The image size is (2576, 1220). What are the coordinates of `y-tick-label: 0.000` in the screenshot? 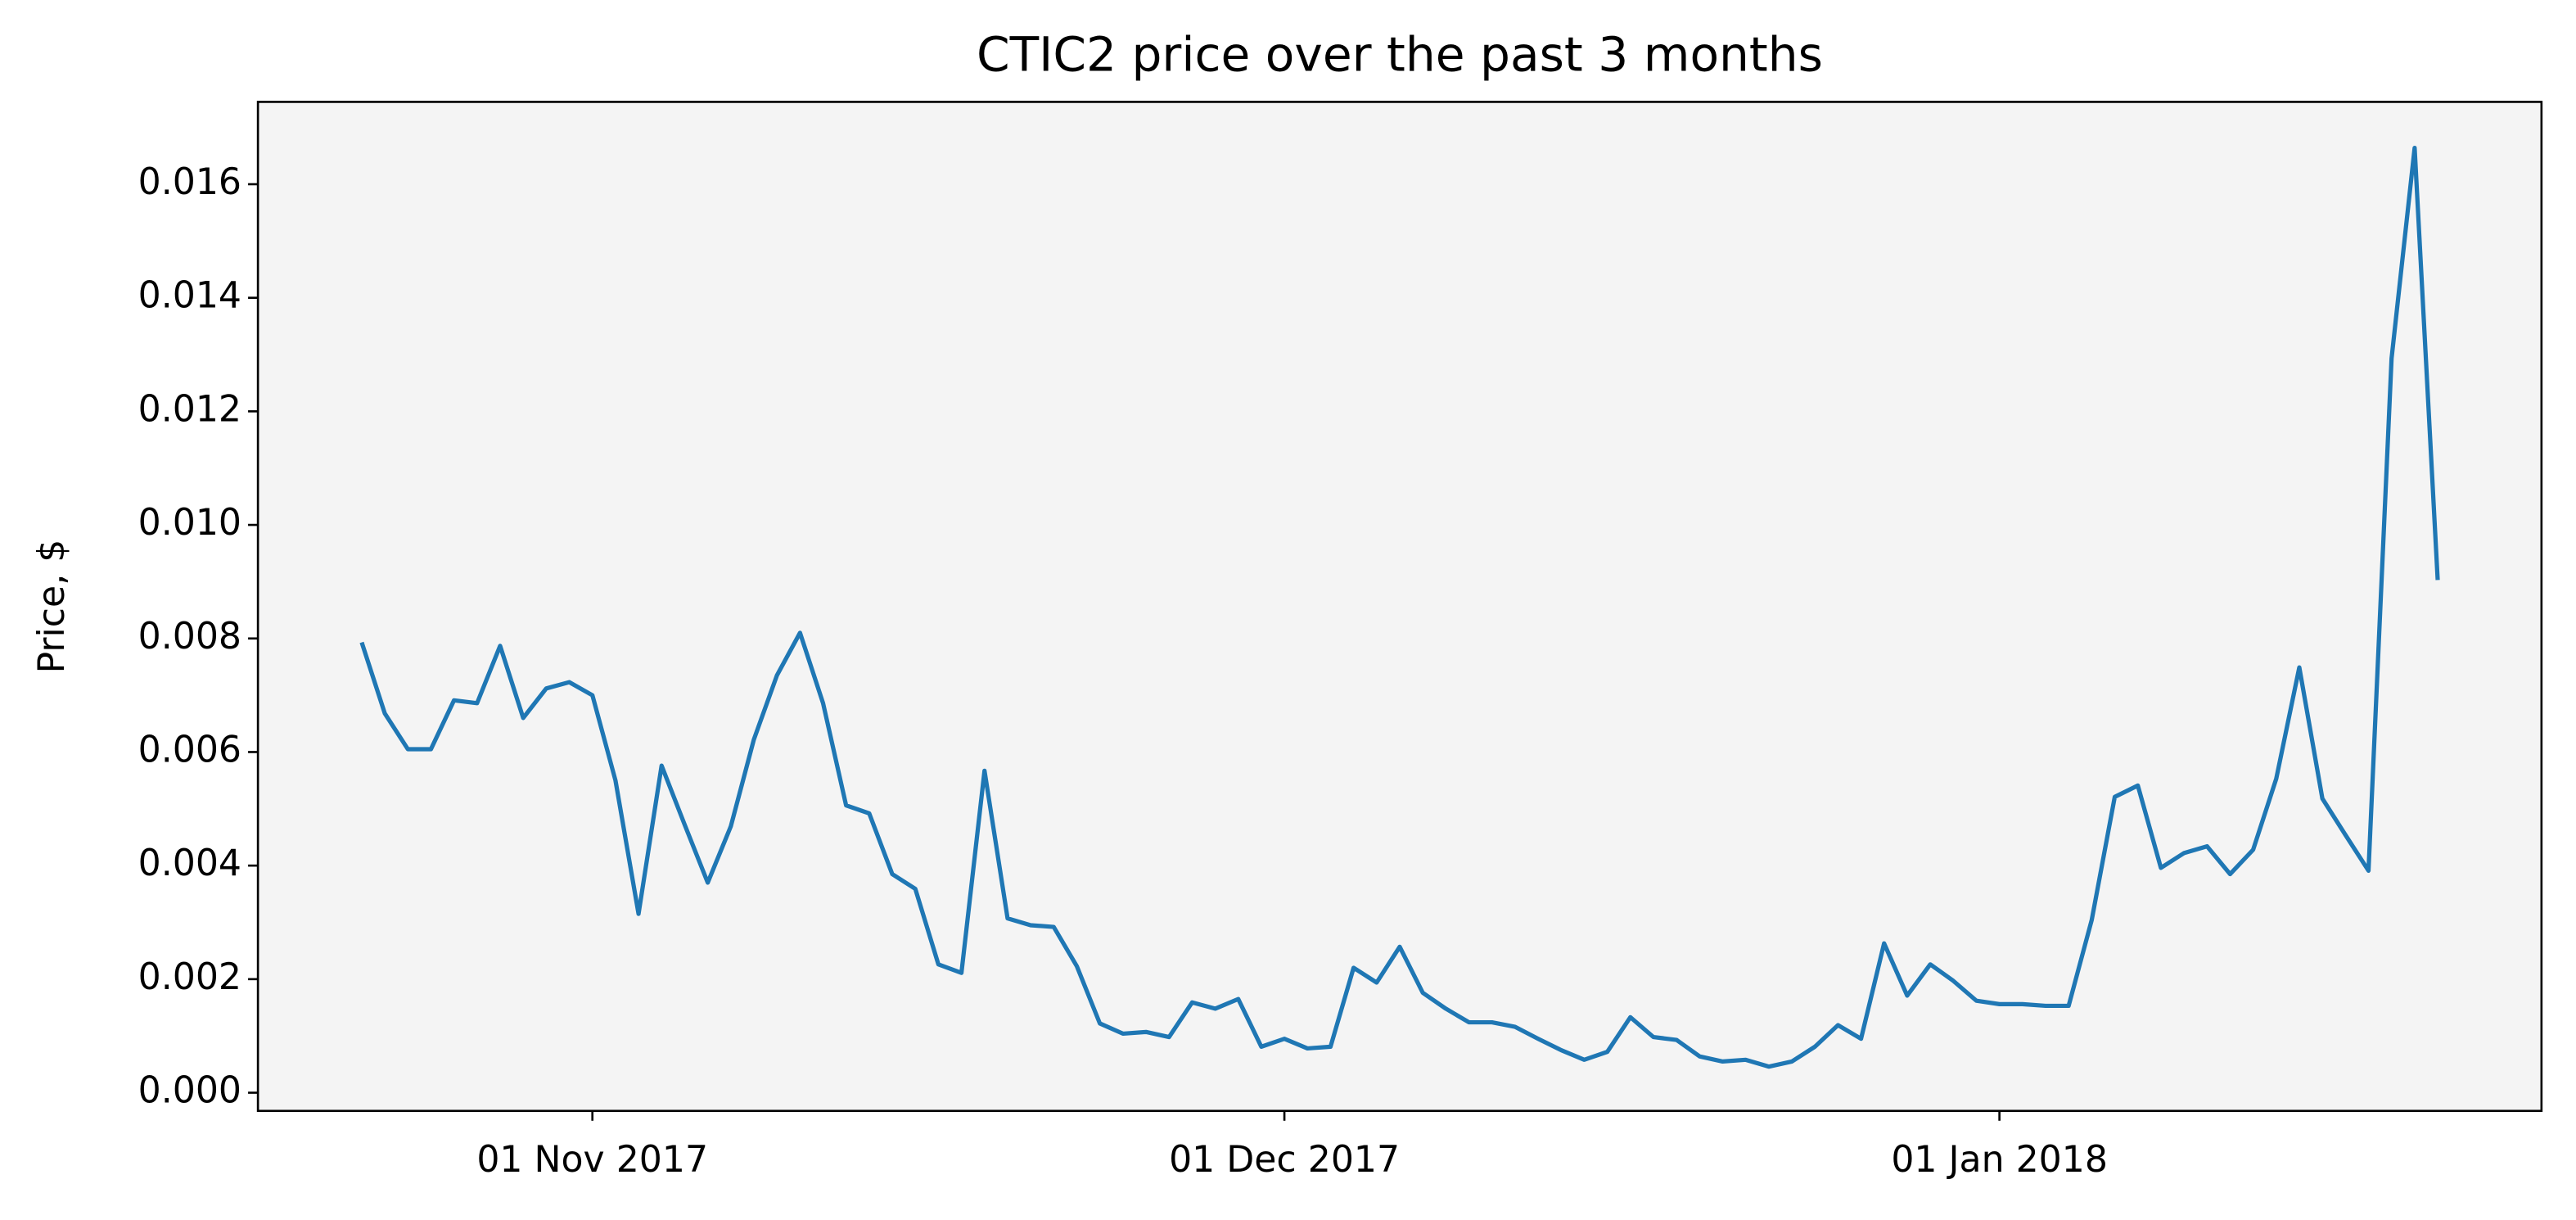 It's located at (189, 1091).